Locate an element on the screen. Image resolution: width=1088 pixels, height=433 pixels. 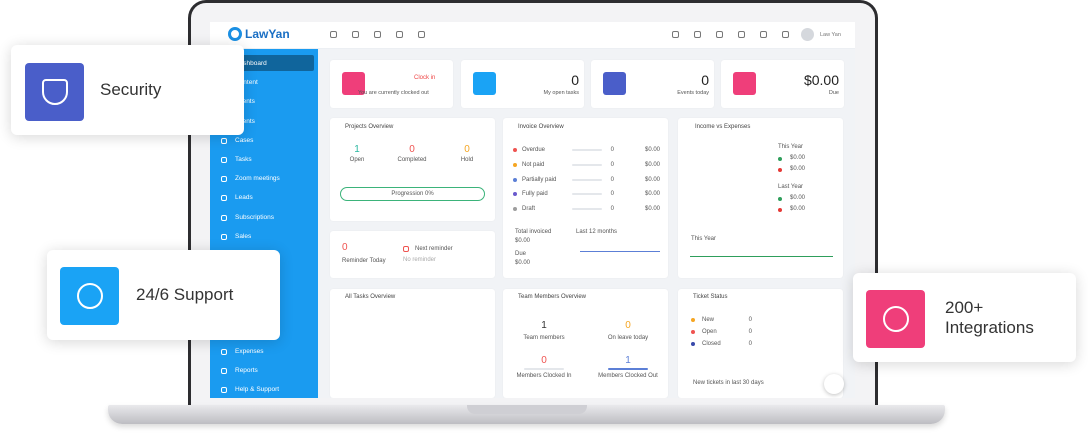
team-title: Team Members Overview is located at coordinates (552, 297).